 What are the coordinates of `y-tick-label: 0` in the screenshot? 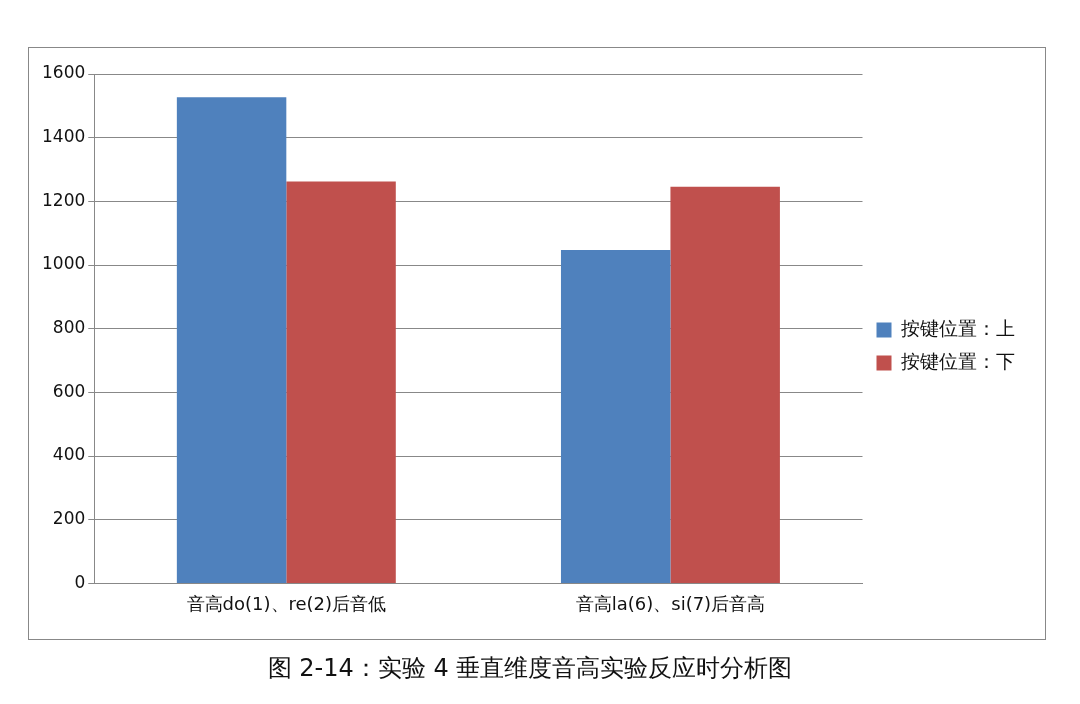 It's located at (80, 581).